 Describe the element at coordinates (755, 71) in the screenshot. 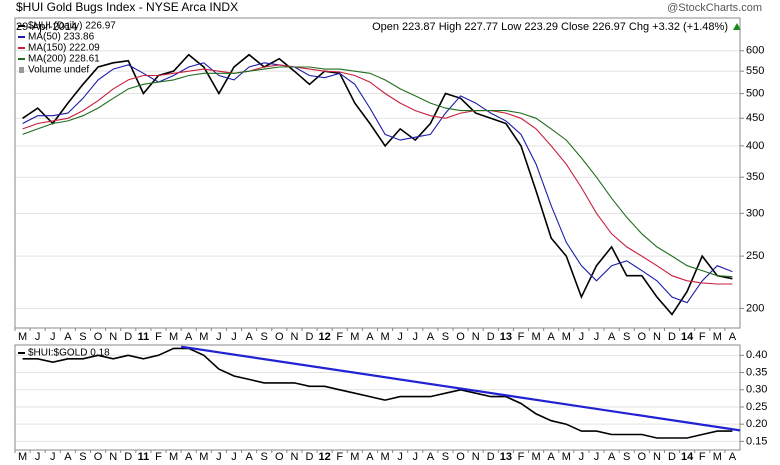

I see `y-tick-label: 550` at that location.